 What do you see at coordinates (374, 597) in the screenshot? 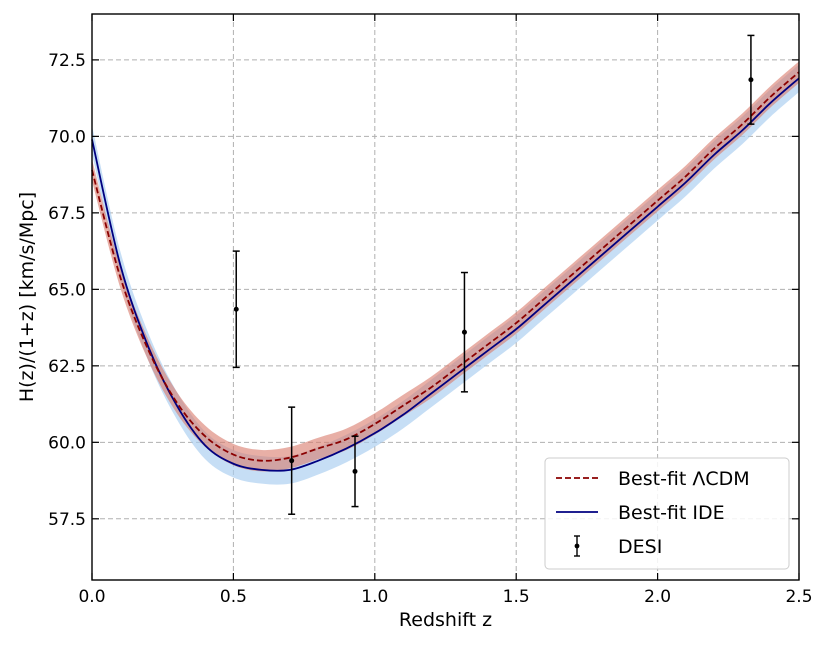
I see `x-tick-label: 1.0` at bounding box center [374, 597].